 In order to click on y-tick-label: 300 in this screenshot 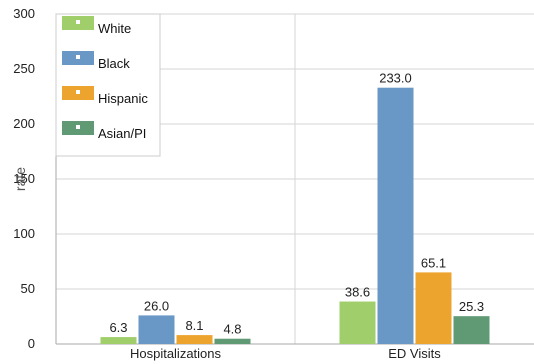, I will do `click(24, 13)`.